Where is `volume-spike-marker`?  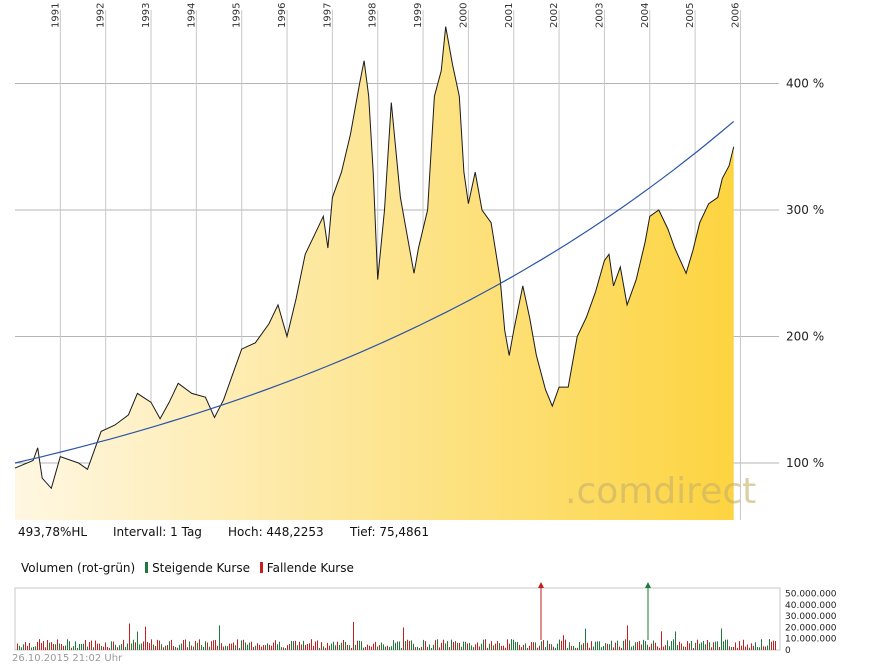 volume-spike-marker is located at coordinates (541, 585).